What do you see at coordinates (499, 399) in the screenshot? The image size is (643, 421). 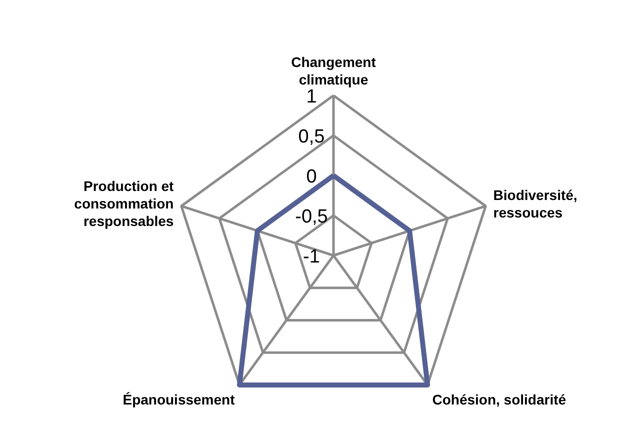 I see `spoke-label: Cohésion, solidarité` at bounding box center [499, 399].